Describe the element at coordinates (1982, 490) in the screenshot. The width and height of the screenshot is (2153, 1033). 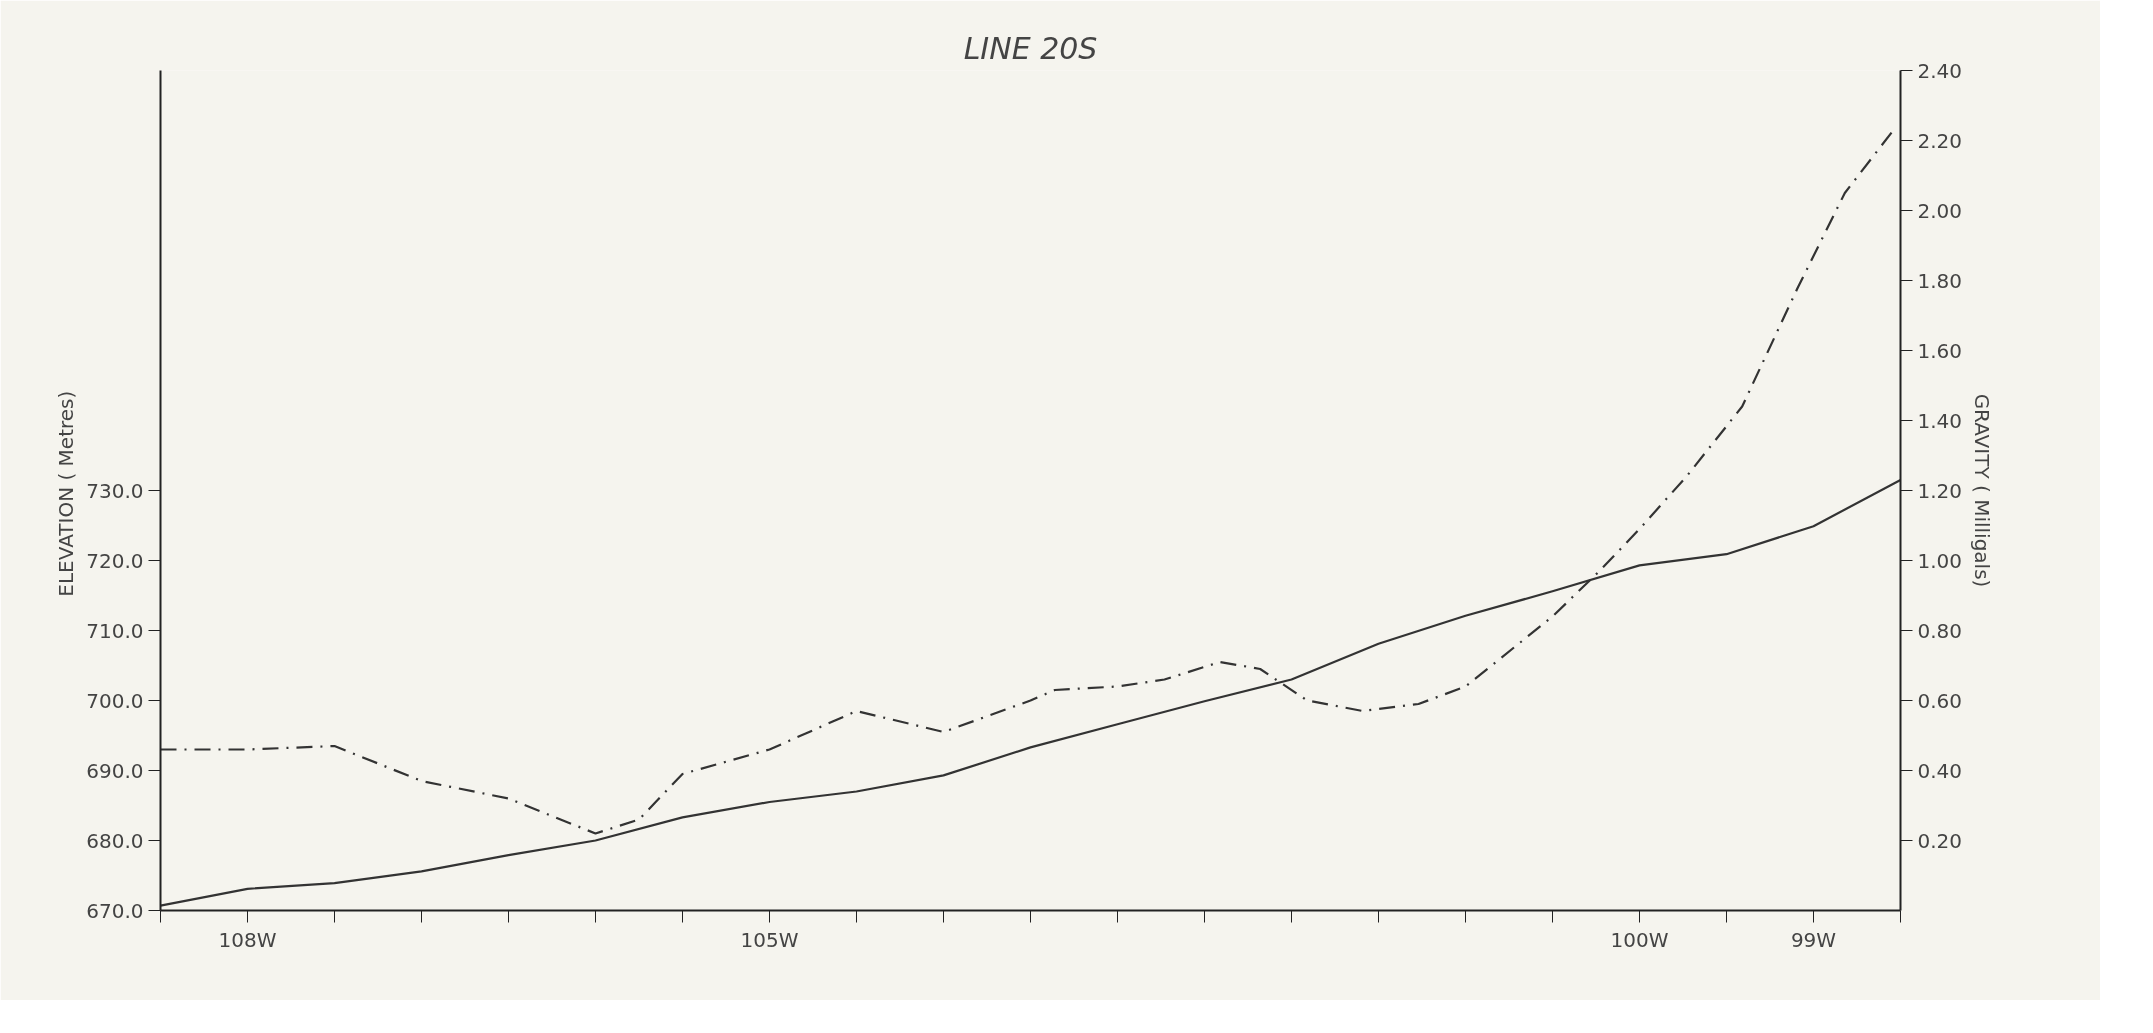
I see `y2-axis-title: GRAVITY ( Milligals)` at that location.